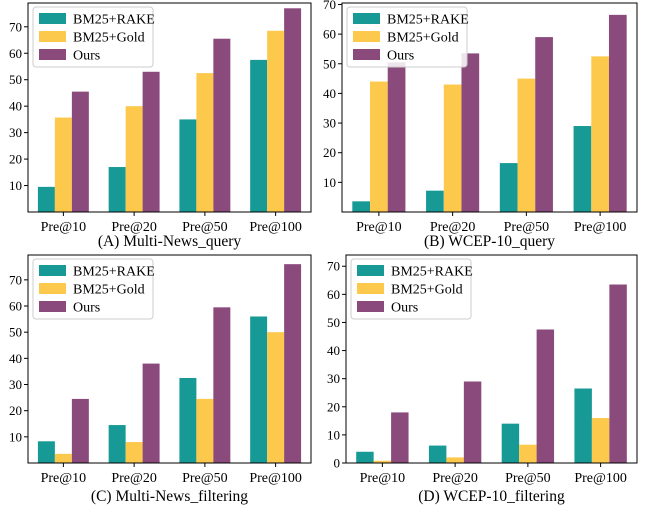 Image resolution: width=653 pixels, height=510 pixels. Describe the element at coordinates (489, 241) in the screenshot. I see `chart-caption: (B) WCEP-10_query` at that location.